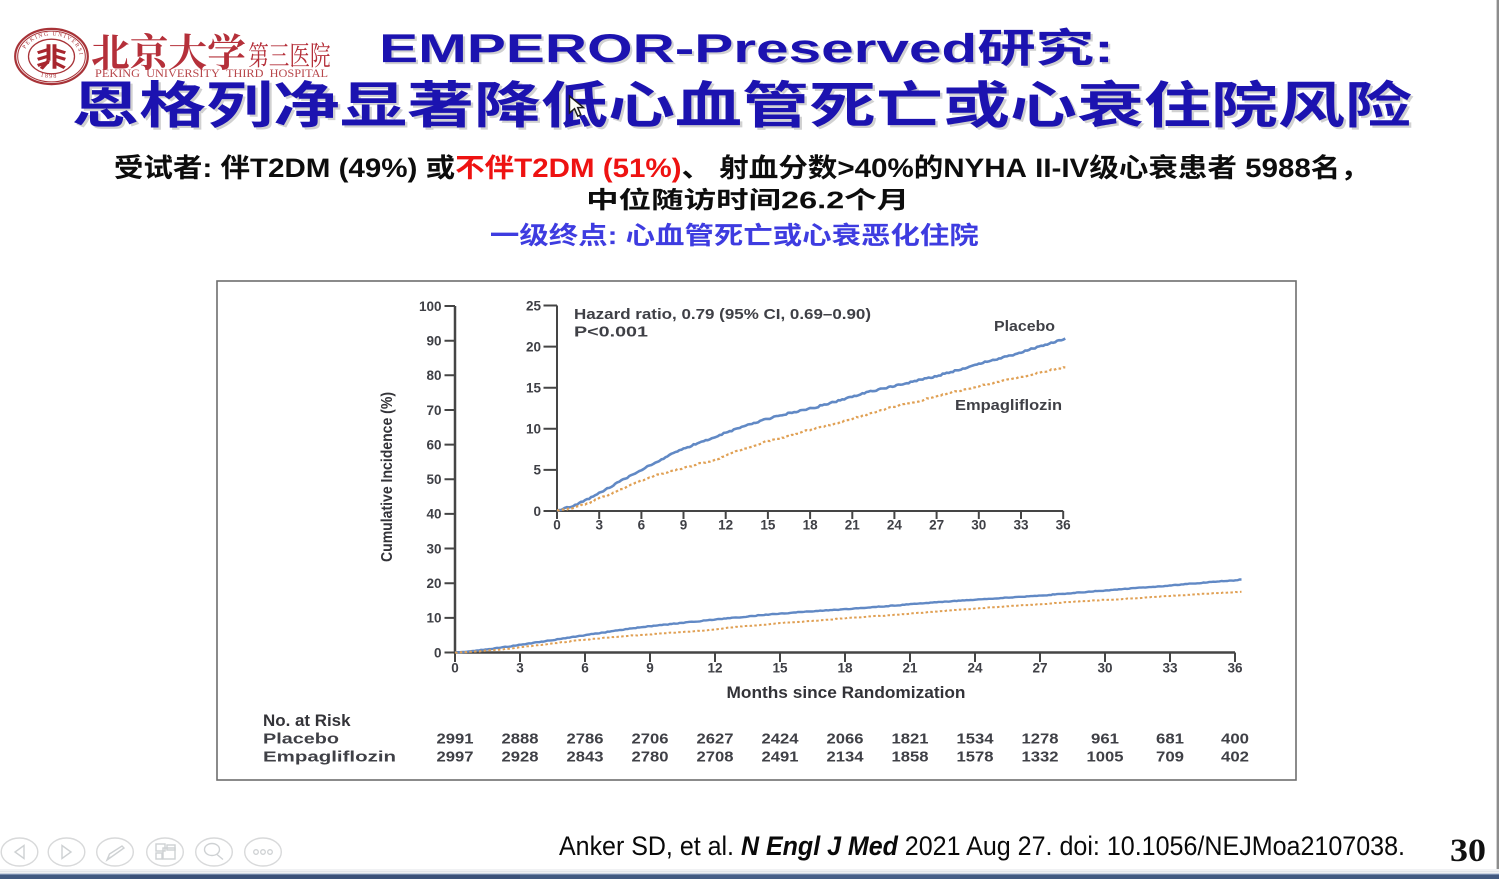 This screenshot has height=879, width=1499. I want to click on svg-text: Months since Randomization, so click(846, 692).